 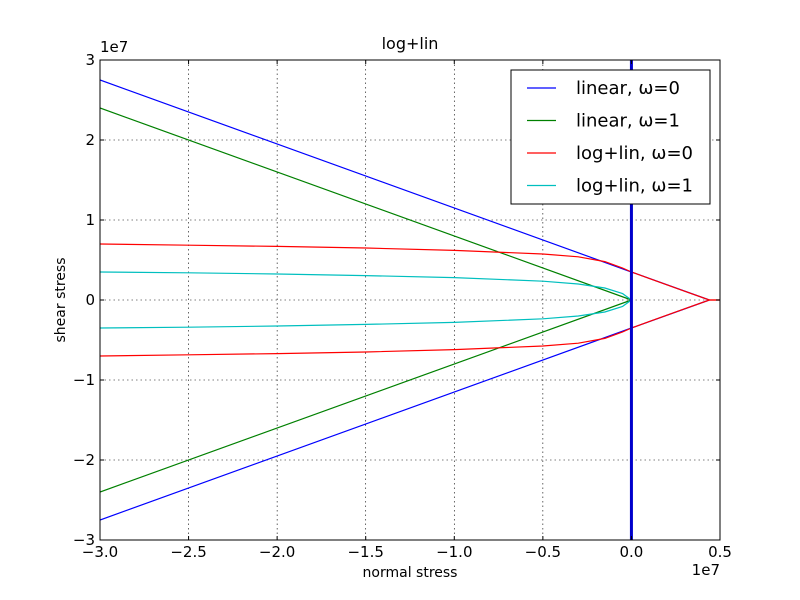 What do you see at coordinates (631, 552) in the screenshot?
I see `x-tick-label: 0.0` at bounding box center [631, 552].